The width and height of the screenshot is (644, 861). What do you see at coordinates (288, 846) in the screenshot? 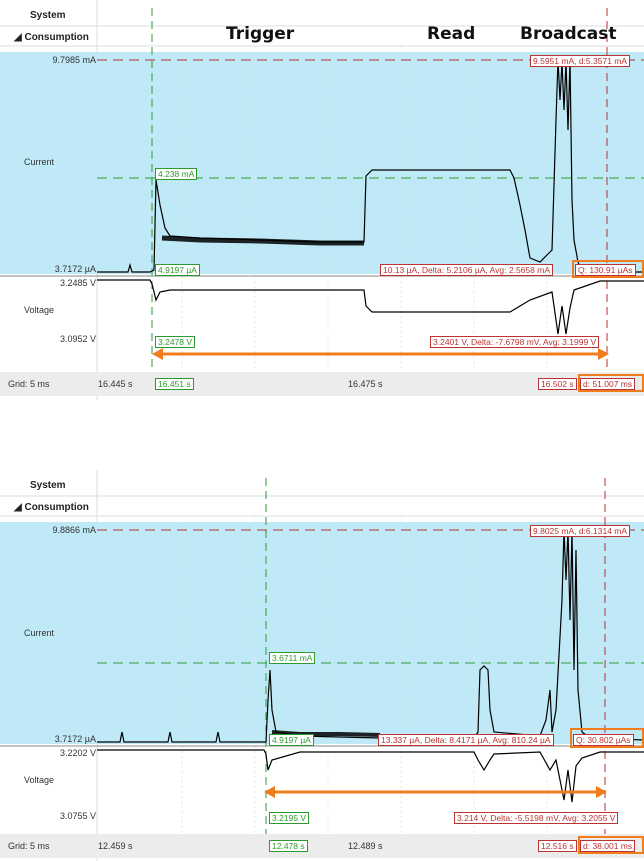
I see `green-time-readout: 12.478 s` at bounding box center [288, 846].